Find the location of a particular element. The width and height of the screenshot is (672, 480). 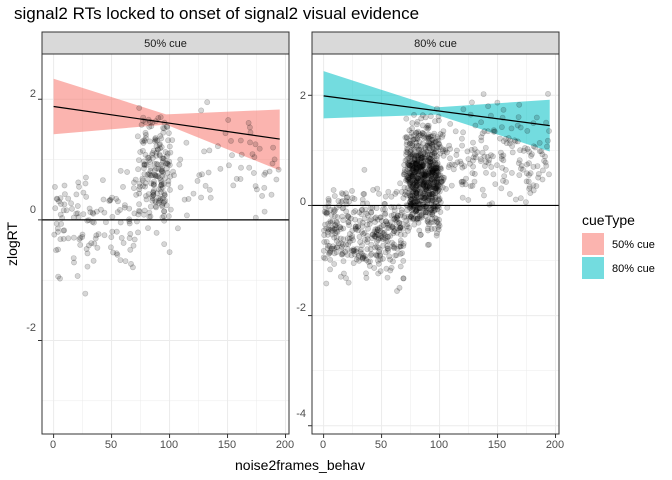

y-tick-label: 2 is located at coordinates (303, 96).